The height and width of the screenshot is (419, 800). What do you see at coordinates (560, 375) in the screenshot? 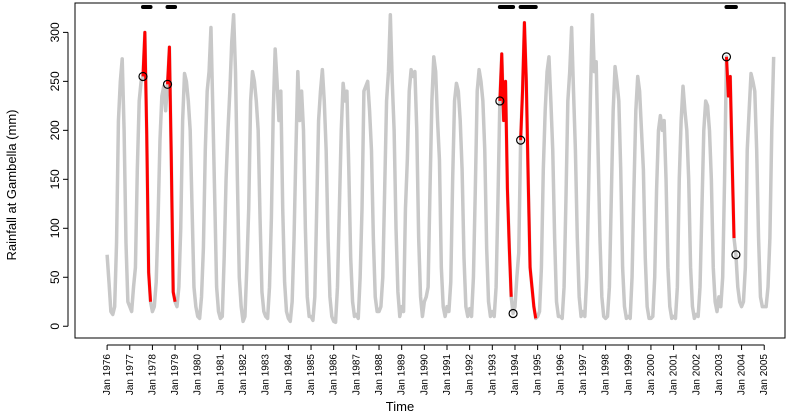
I see `x-tick-label: Jan 1996` at bounding box center [560, 375].